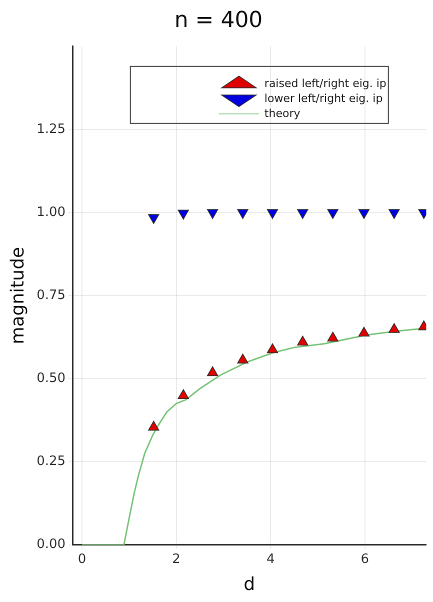 This screenshot has height=602, width=433. I want to click on y-tick-label: 0.00, so click(51, 544).